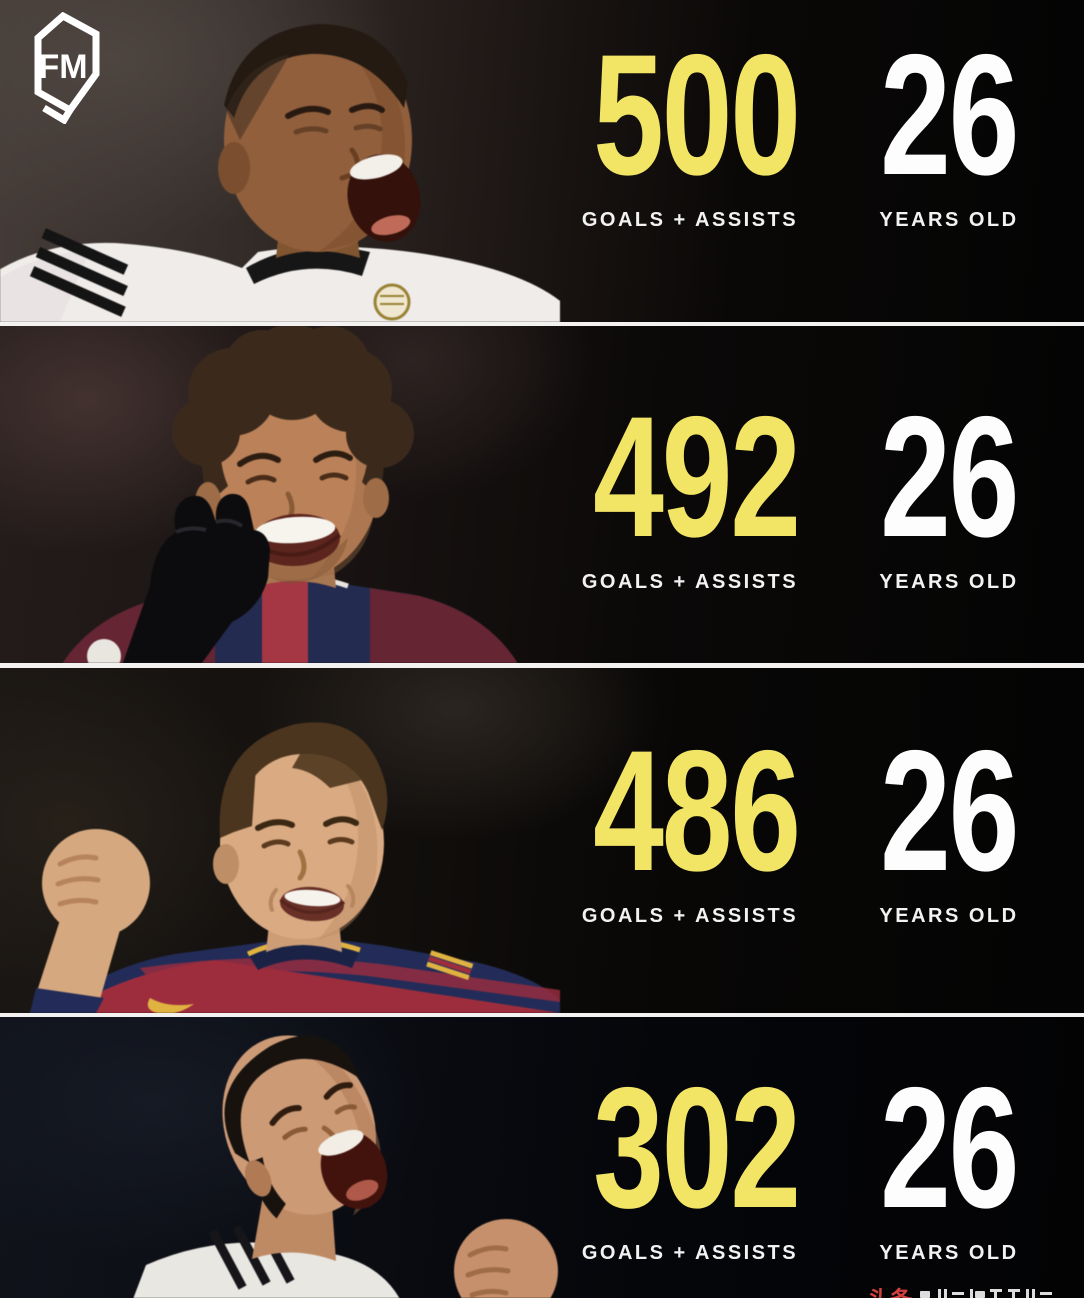  I want to click on stats-block-3: 486 GOALS + ASSISTS 26 YEARS OLD, so click(817, 821).